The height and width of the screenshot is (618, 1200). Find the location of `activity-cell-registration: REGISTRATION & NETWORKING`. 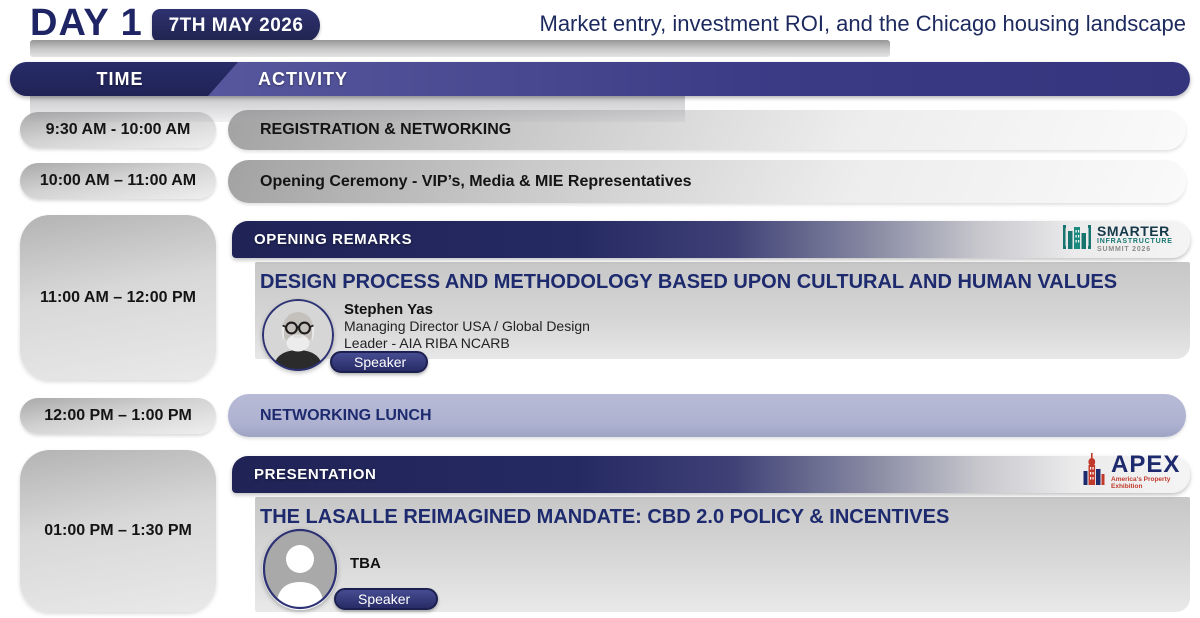

activity-cell-registration: REGISTRATION & NETWORKING is located at coordinates (707, 130).